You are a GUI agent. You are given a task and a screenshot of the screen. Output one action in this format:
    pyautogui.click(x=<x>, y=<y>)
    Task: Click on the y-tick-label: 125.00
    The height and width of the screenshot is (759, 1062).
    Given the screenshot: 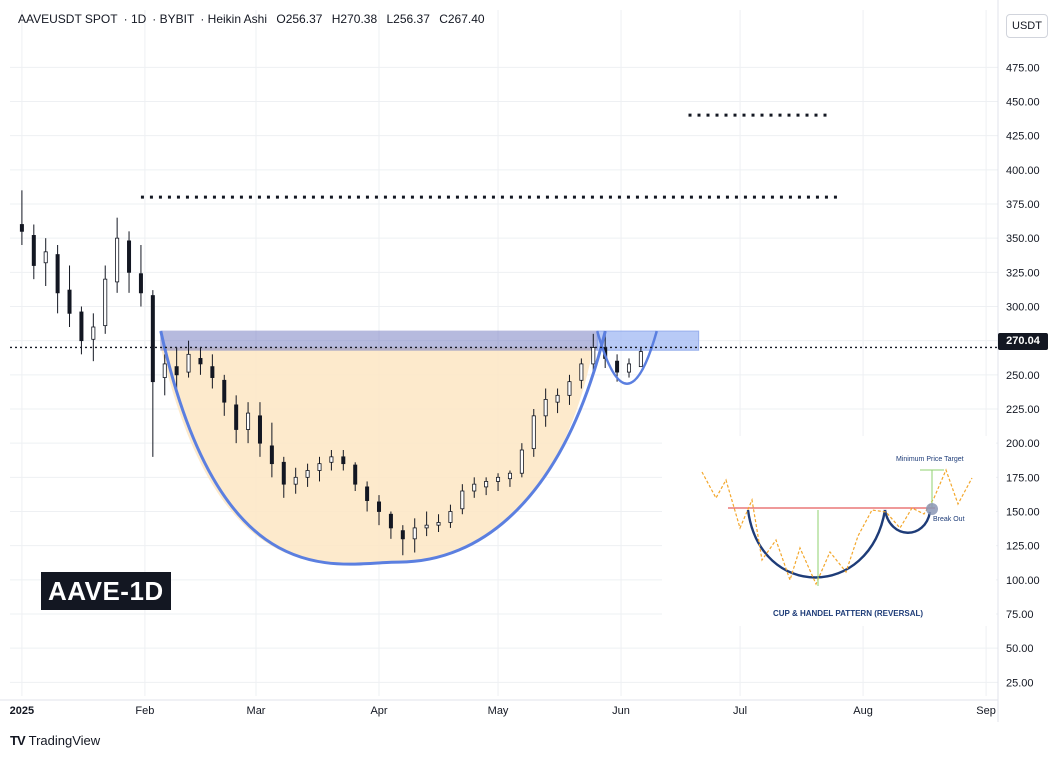 What is the action you would take?
    pyautogui.click(x=1023, y=547)
    